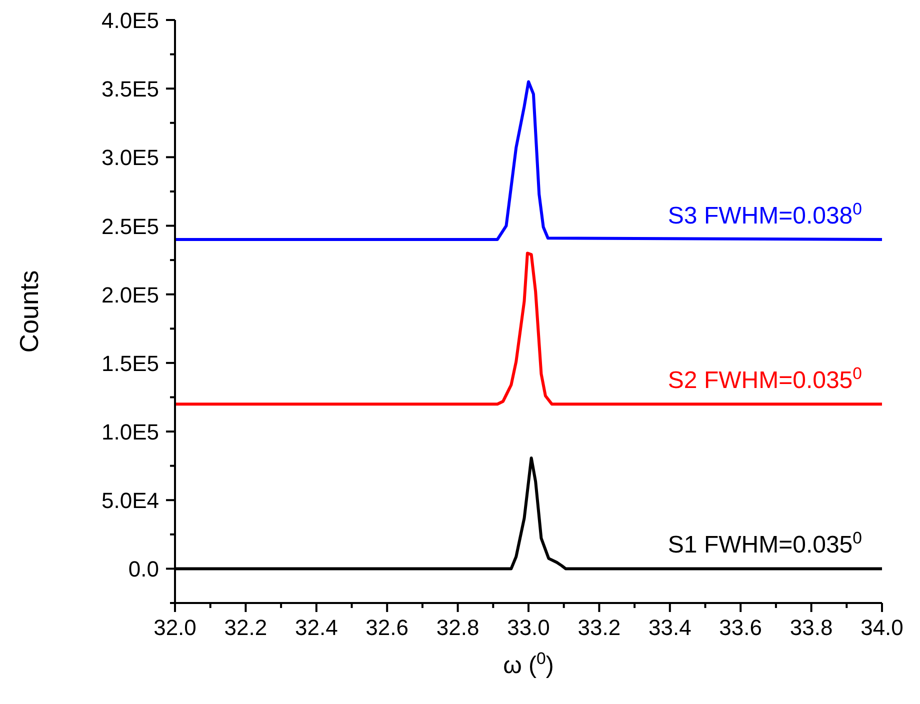 The image size is (920, 704). Describe the element at coordinates (130, 157) in the screenshot. I see `y-tick-label: 3.0E5` at that location.